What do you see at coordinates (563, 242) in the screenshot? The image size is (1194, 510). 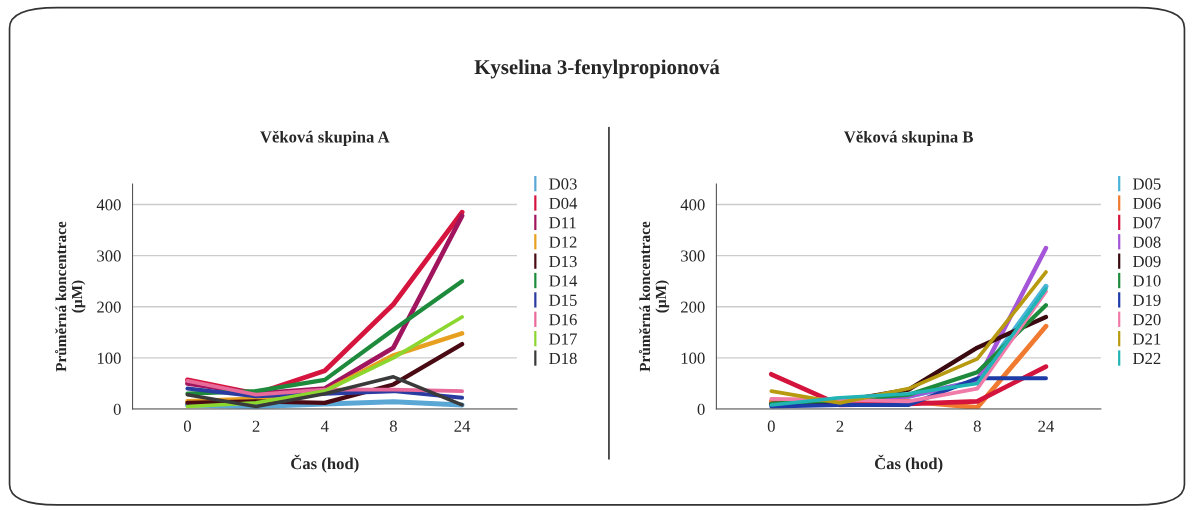 I see `legend-label: D12` at bounding box center [563, 242].